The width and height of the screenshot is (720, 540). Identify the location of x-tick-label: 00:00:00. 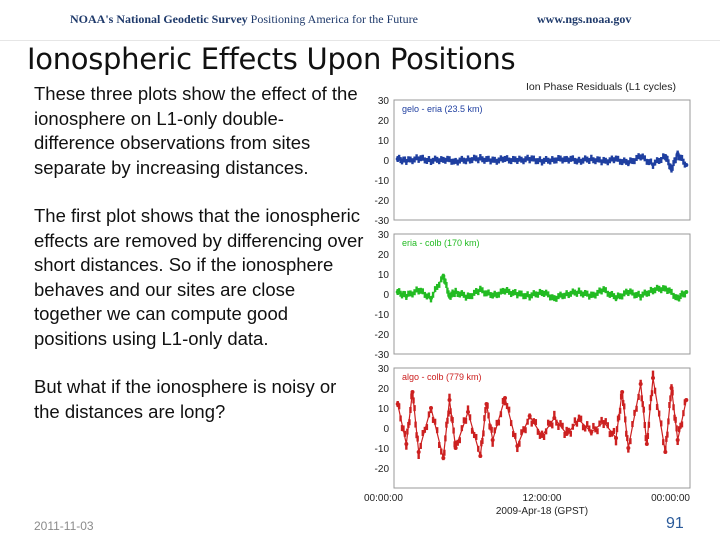
(383, 498).